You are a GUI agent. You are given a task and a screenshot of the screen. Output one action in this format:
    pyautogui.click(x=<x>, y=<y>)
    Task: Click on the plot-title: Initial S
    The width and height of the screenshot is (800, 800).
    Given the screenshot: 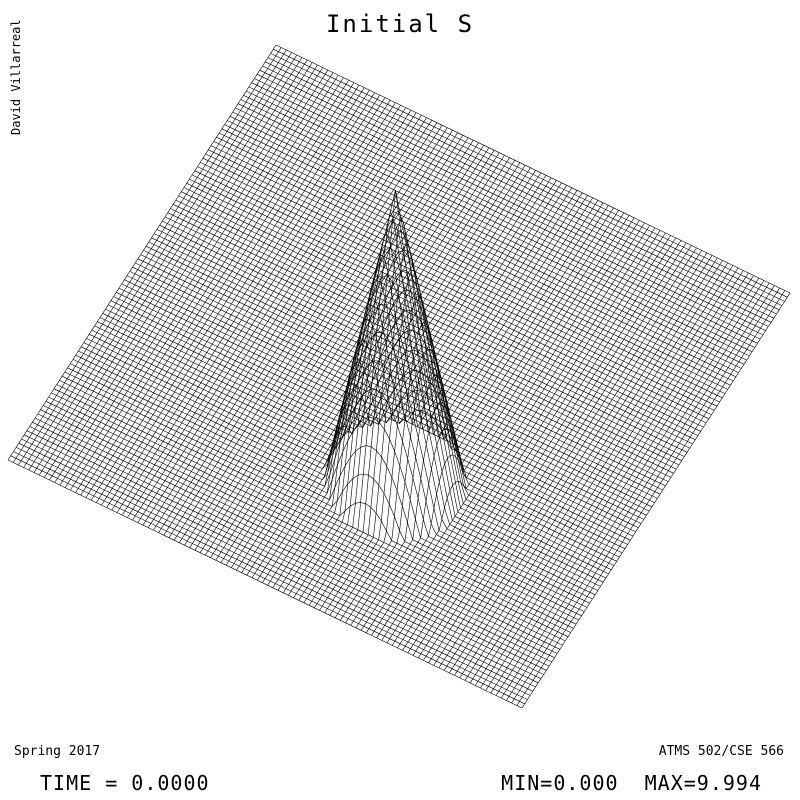 What is the action you would take?
    pyautogui.click(x=400, y=24)
    